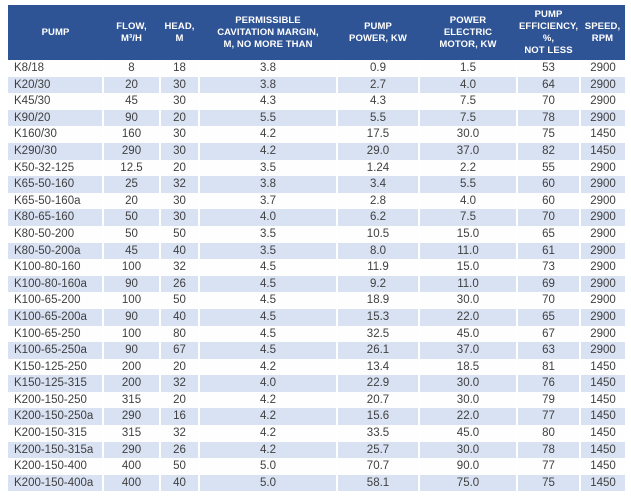  I want to click on cell-power: 17.5, so click(377, 134).